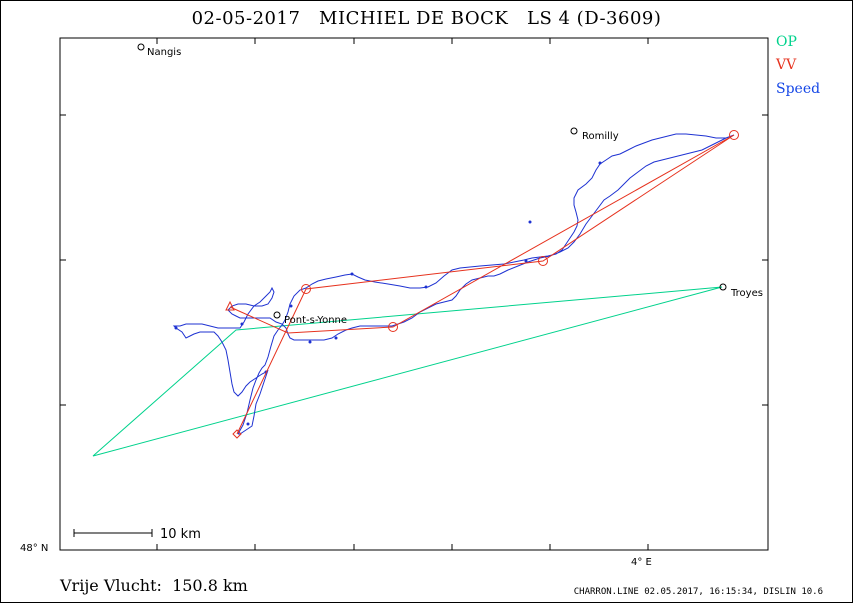 The width and height of the screenshot is (853, 603). Describe the element at coordinates (786, 65) in the screenshot. I see `legend-vv: VV` at that location.